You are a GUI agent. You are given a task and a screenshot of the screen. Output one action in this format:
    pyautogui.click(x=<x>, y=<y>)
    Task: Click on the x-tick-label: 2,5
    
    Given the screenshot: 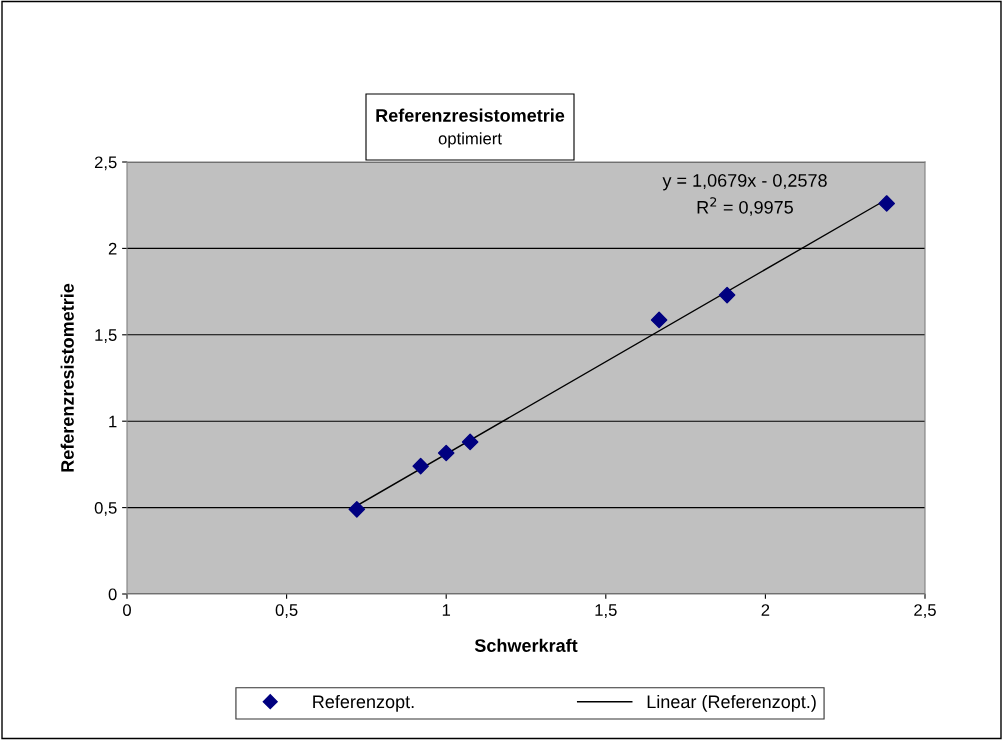 What is the action you would take?
    pyautogui.click(x=925, y=611)
    